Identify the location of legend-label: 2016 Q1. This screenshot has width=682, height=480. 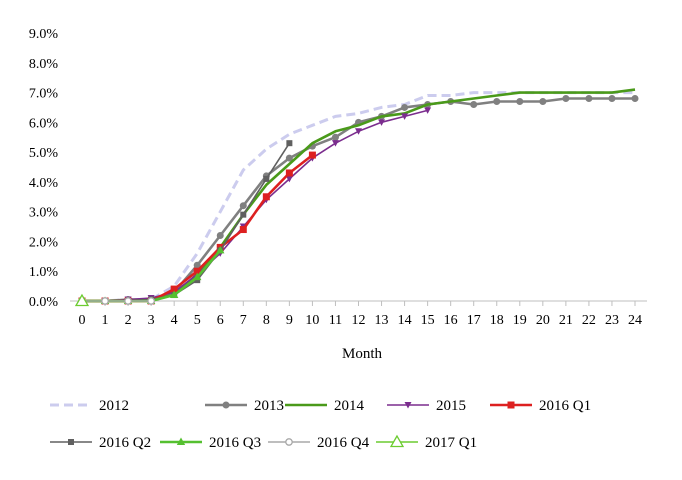
(565, 406).